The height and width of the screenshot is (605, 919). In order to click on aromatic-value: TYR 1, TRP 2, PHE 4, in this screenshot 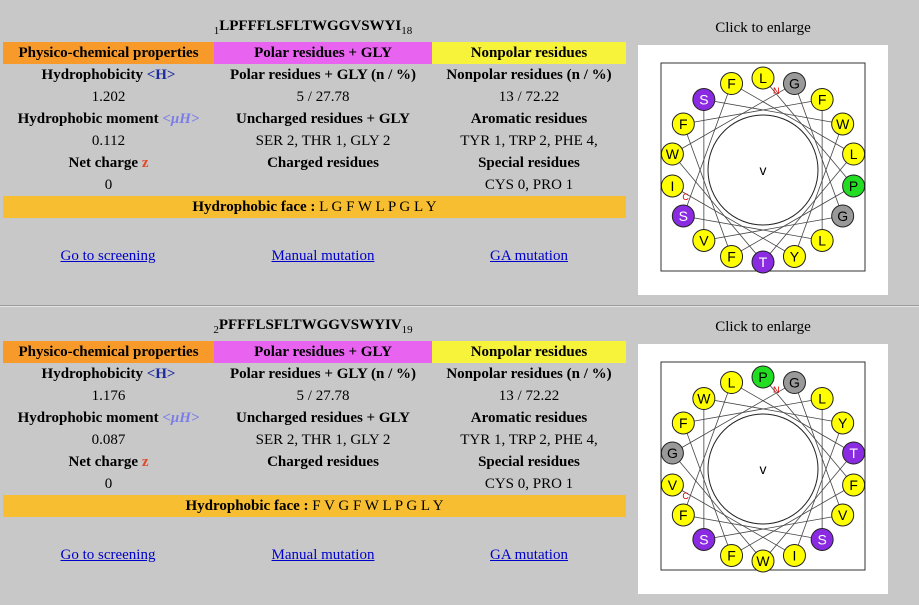, I will do `click(529, 141)`.